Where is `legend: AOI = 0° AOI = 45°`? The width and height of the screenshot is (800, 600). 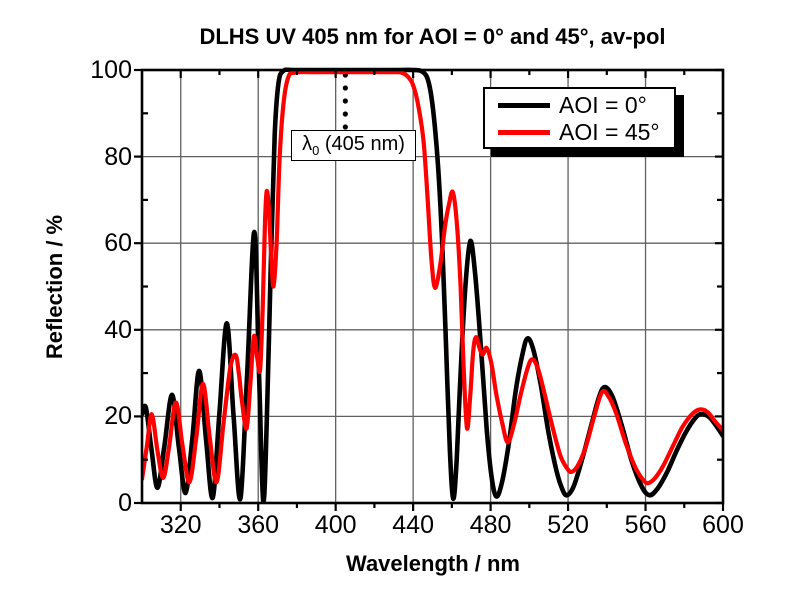
legend: AOI = 0° AOI = 45° is located at coordinates (579, 118).